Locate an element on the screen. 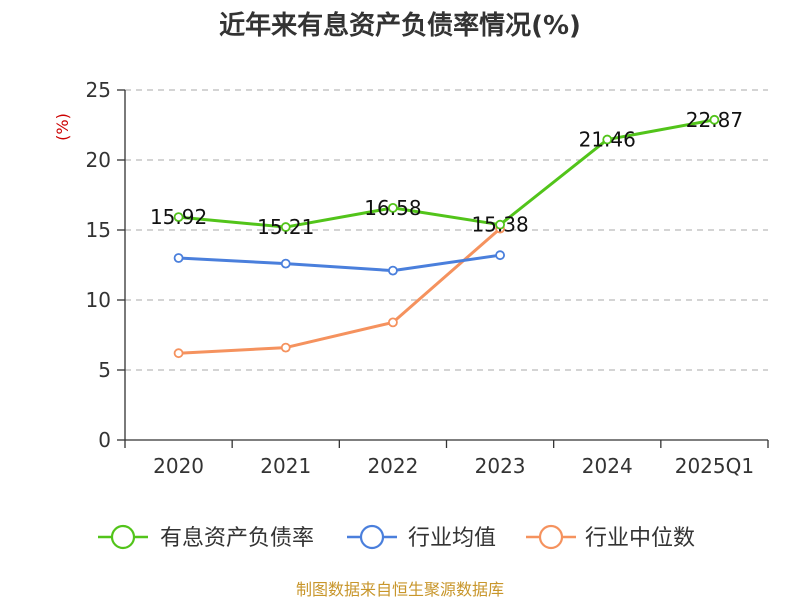  data-label: 22.87 is located at coordinates (714, 120).